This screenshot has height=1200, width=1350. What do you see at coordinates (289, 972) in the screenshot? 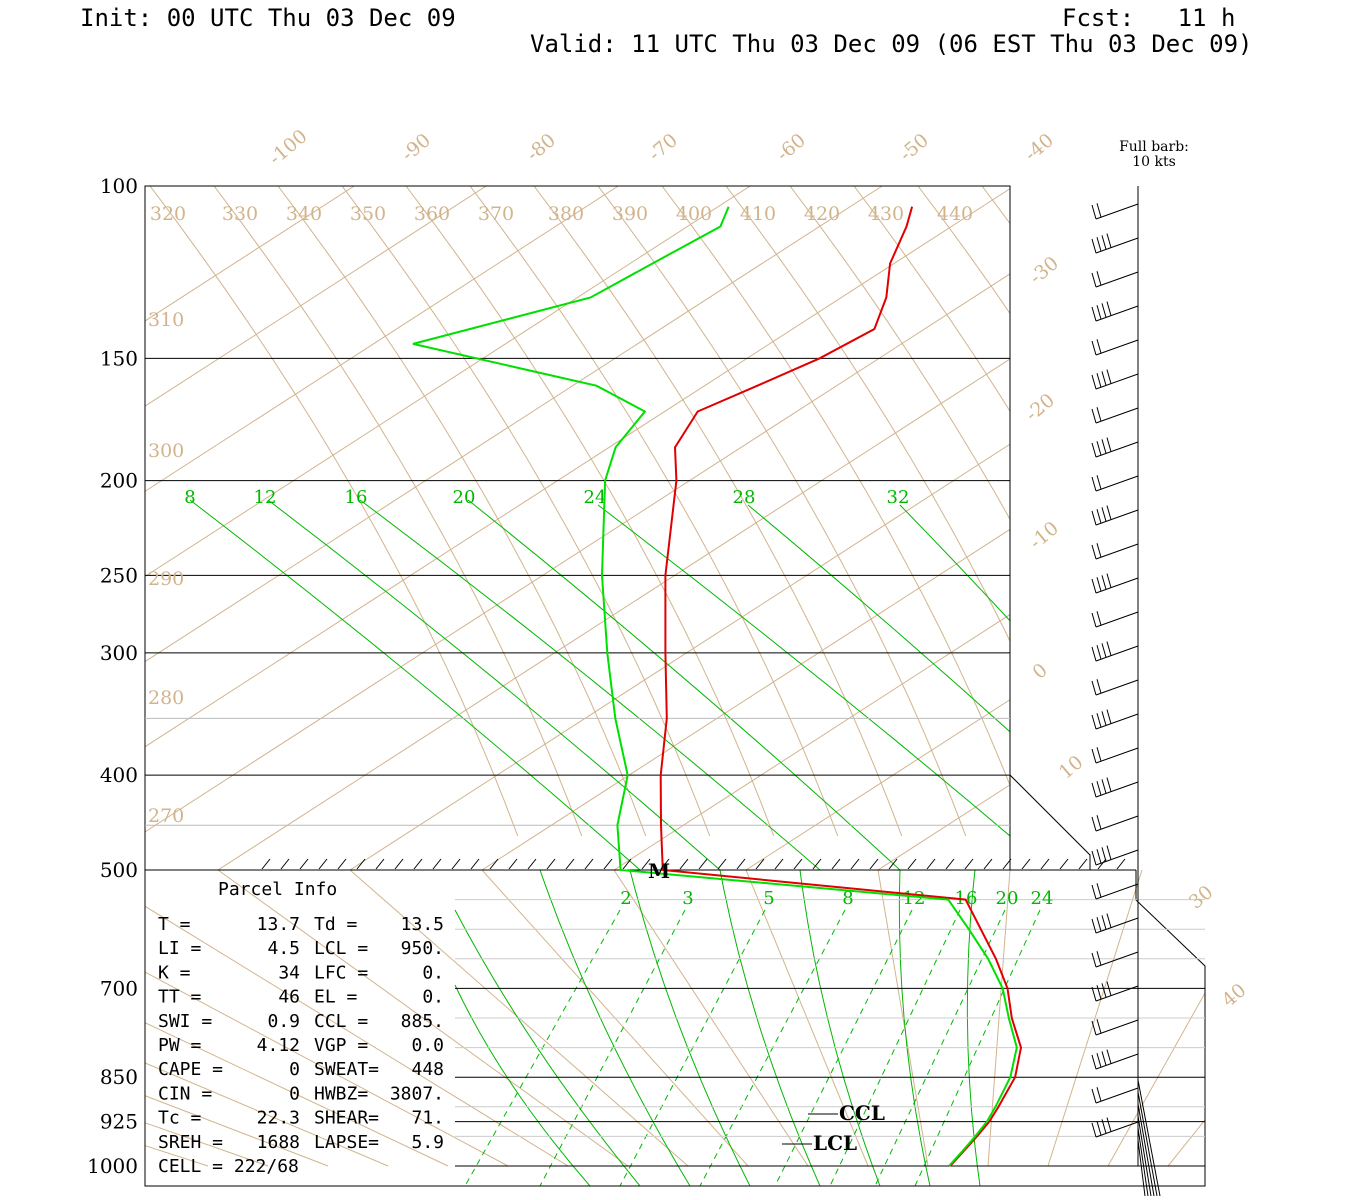
I see `parcel-field-value: 34` at bounding box center [289, 972].